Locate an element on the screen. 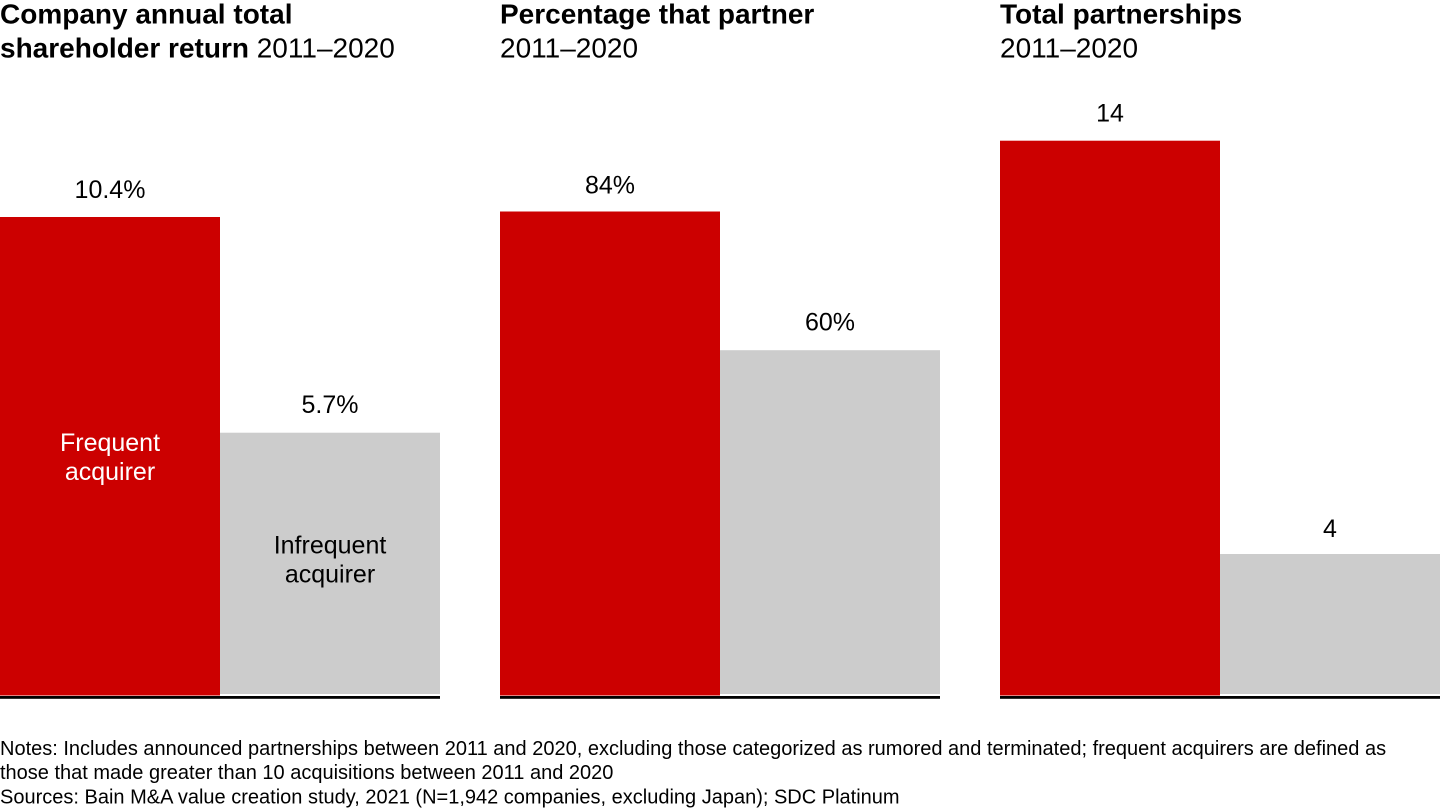  svg-text: Frequent is located at coordinates (110, 443).